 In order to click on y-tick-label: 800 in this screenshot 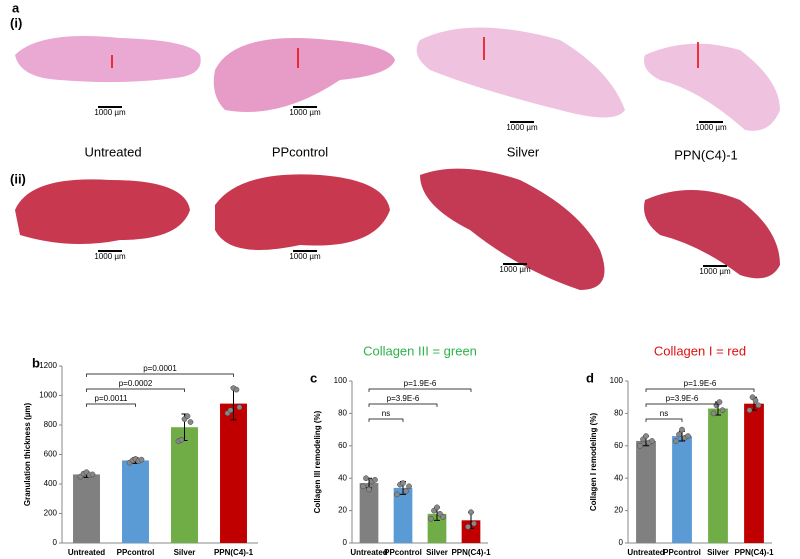, I will do `click(51, 424)`.